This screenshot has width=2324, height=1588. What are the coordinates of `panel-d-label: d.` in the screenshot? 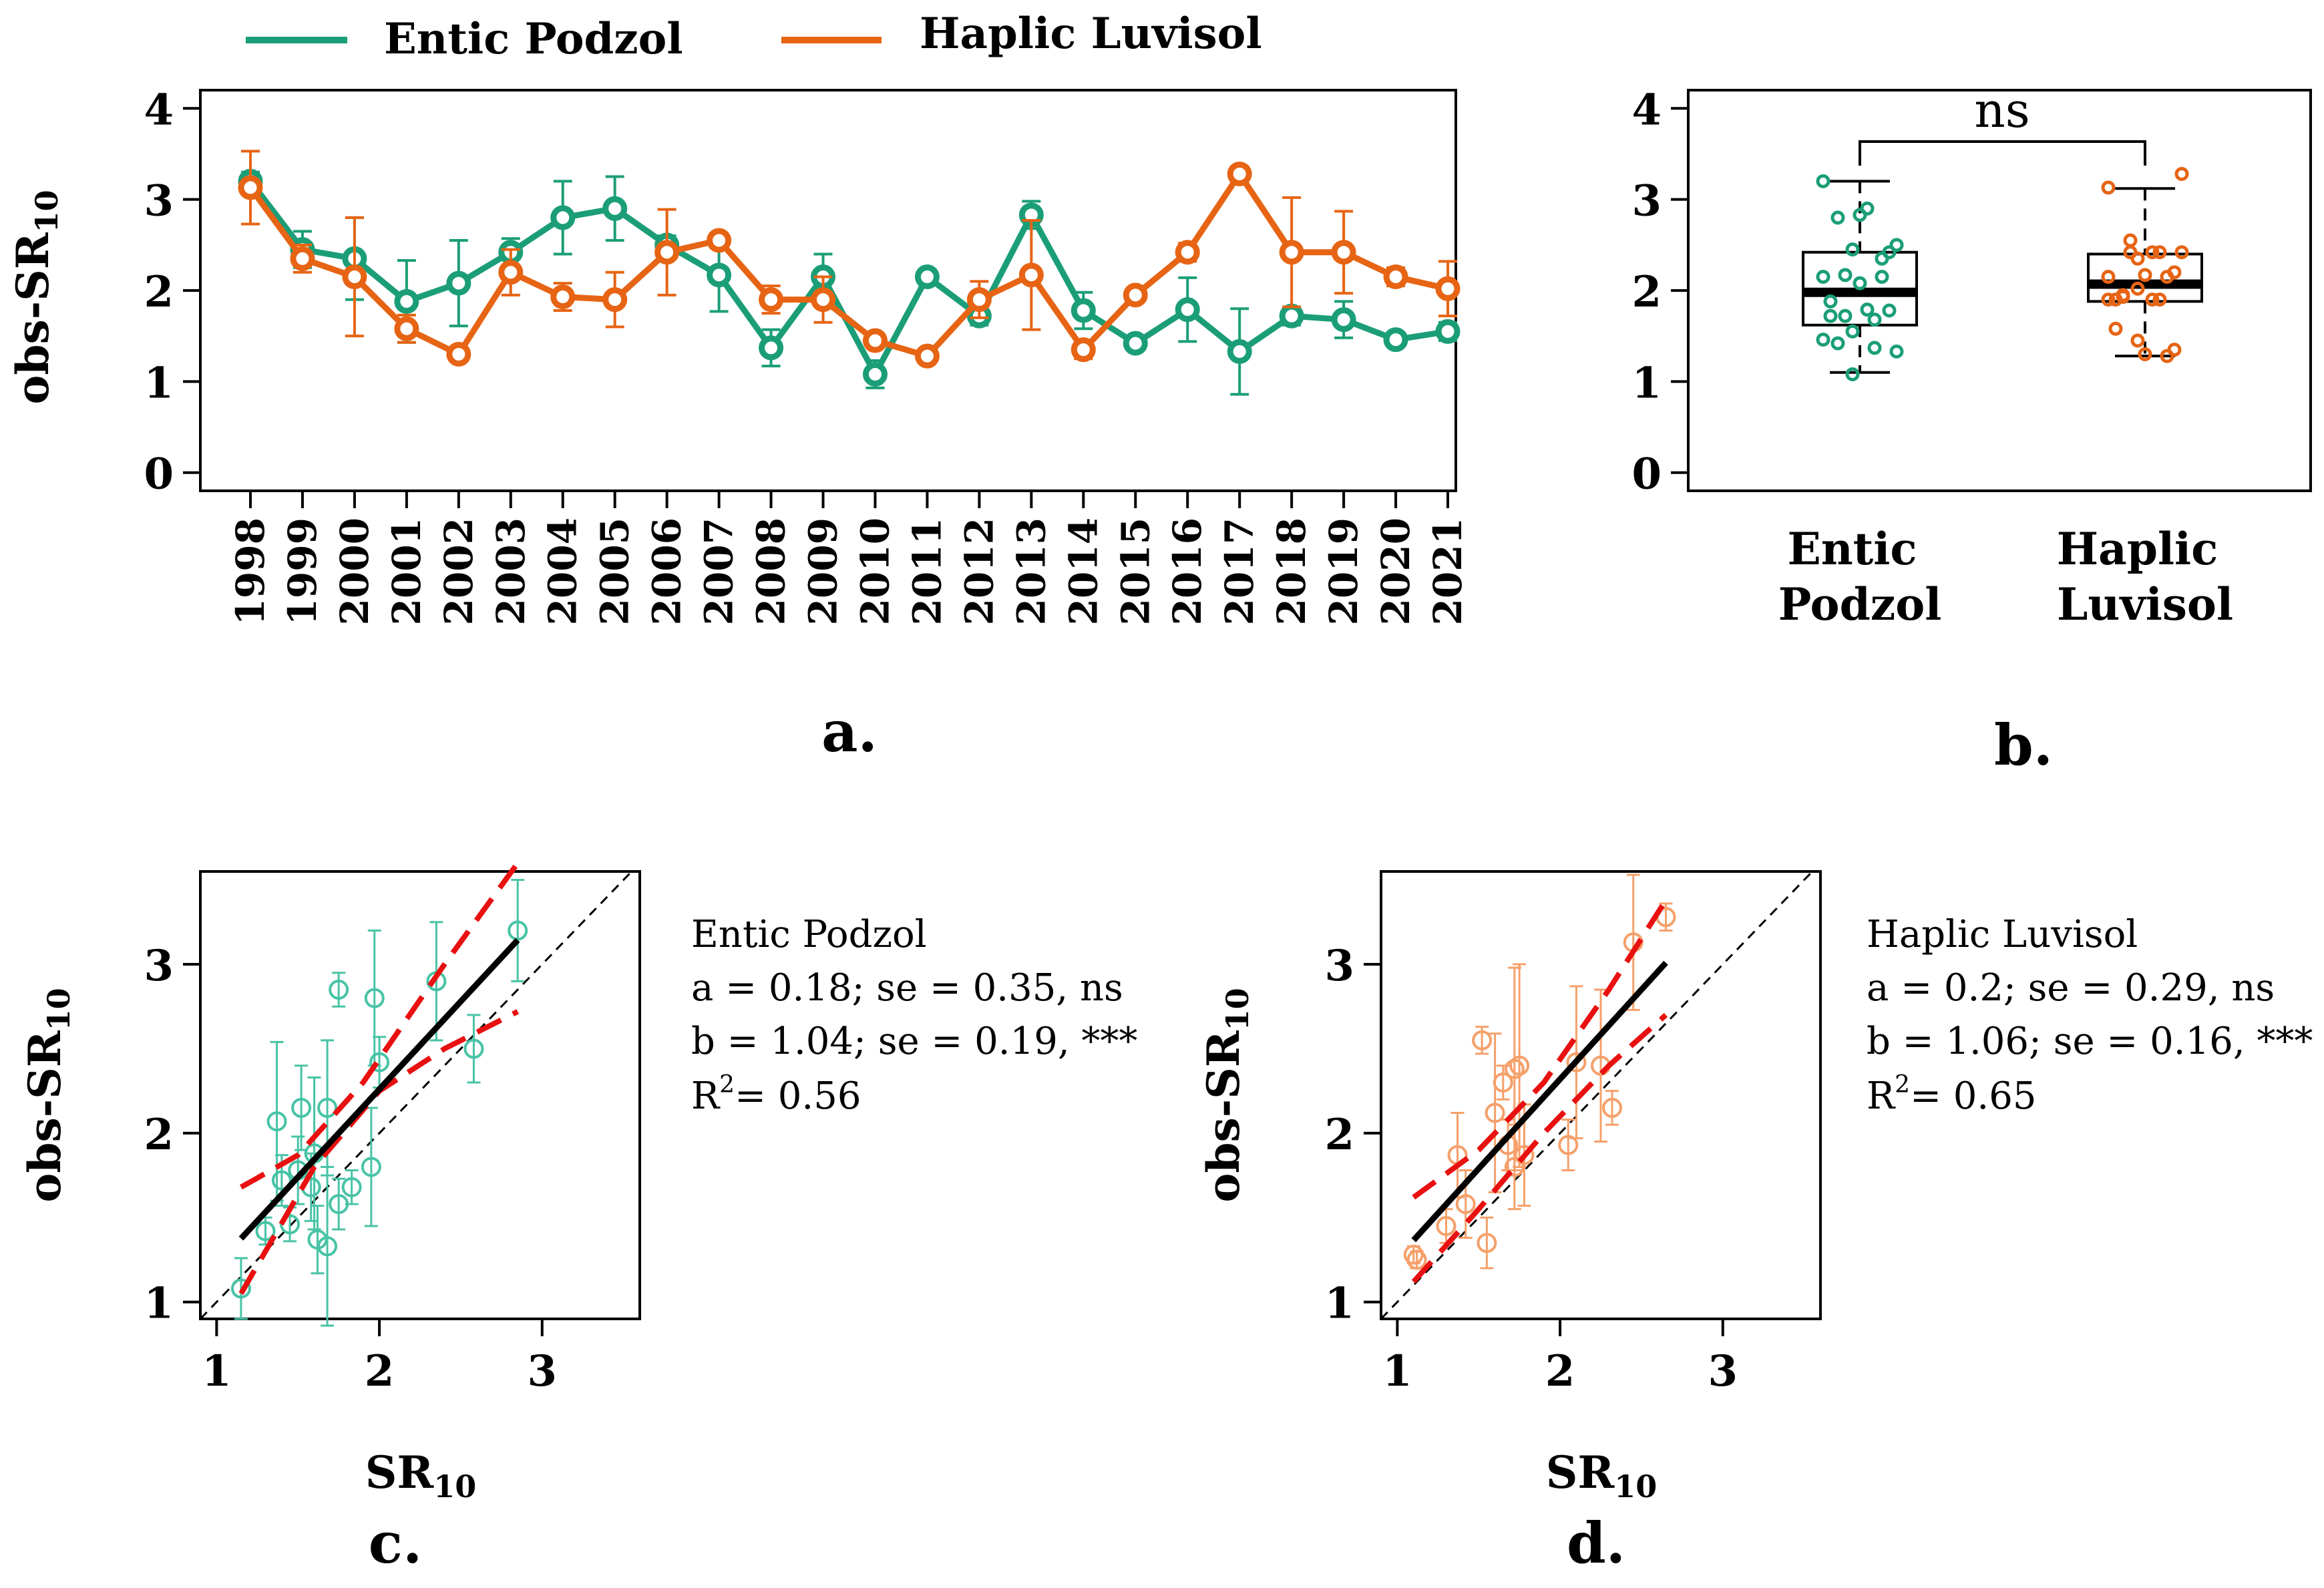 It's located at (1596, 1543).